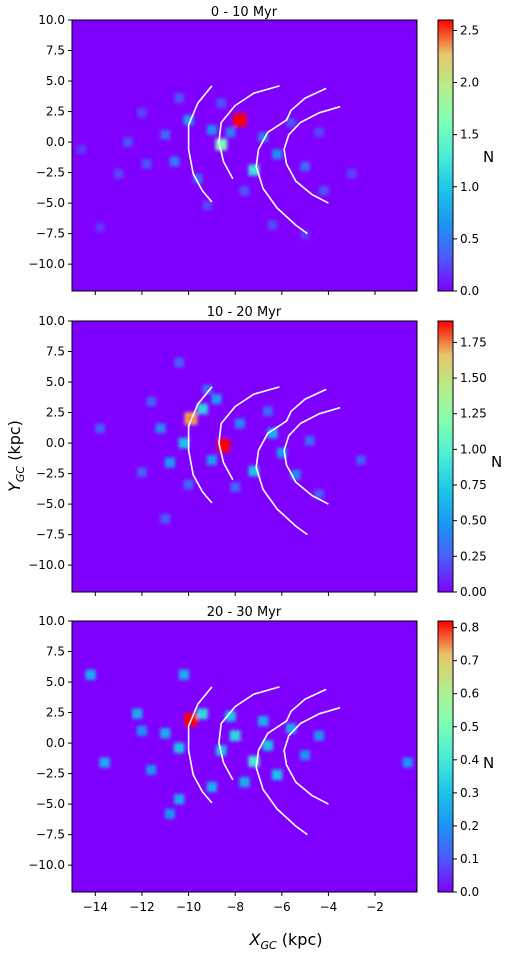  Describe the element at coordinates (50, 142) in the screenshot. I see `panel-0-yticks: 10.0 7.5 5.0 2.5 0.0 −2.5 −5.0 −7.5 −10.0` at that location.